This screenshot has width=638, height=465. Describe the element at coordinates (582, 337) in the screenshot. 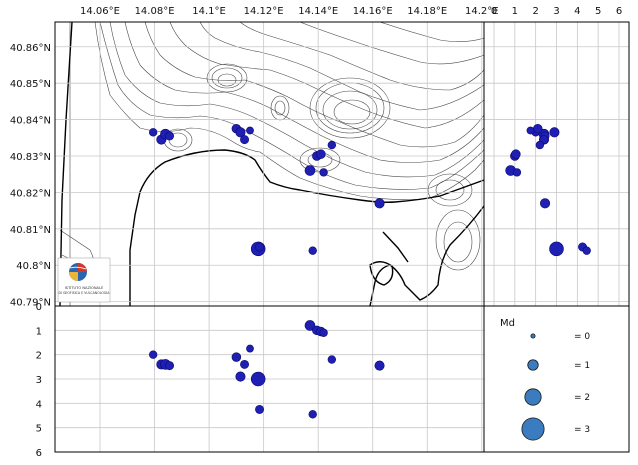

I see `legend-label: = 0` at that location.